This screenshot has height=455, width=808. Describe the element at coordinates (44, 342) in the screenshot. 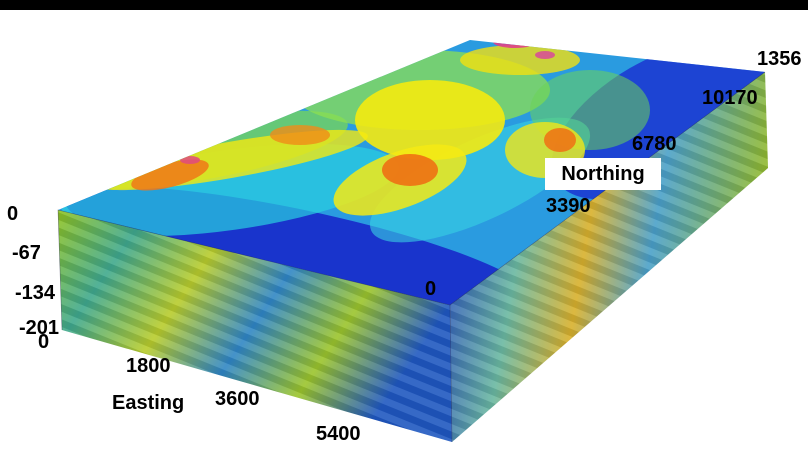

I see `easting-tick-0: 0` at that location.